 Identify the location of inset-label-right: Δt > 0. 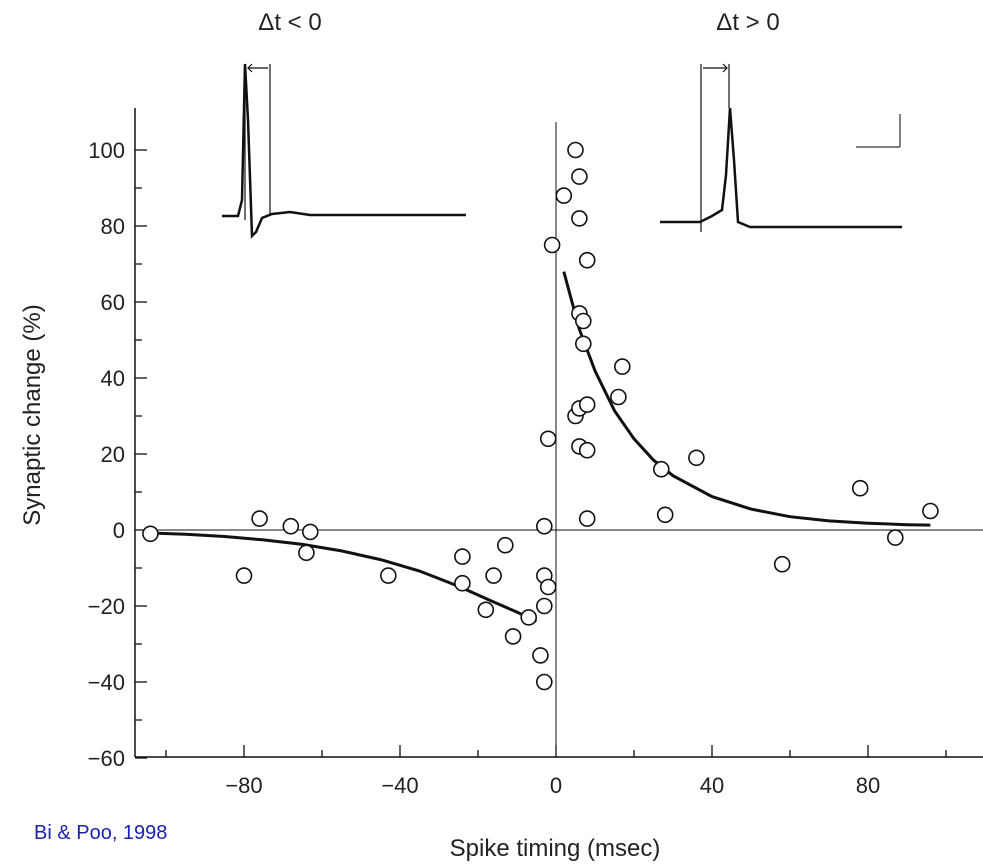
(747, 22).